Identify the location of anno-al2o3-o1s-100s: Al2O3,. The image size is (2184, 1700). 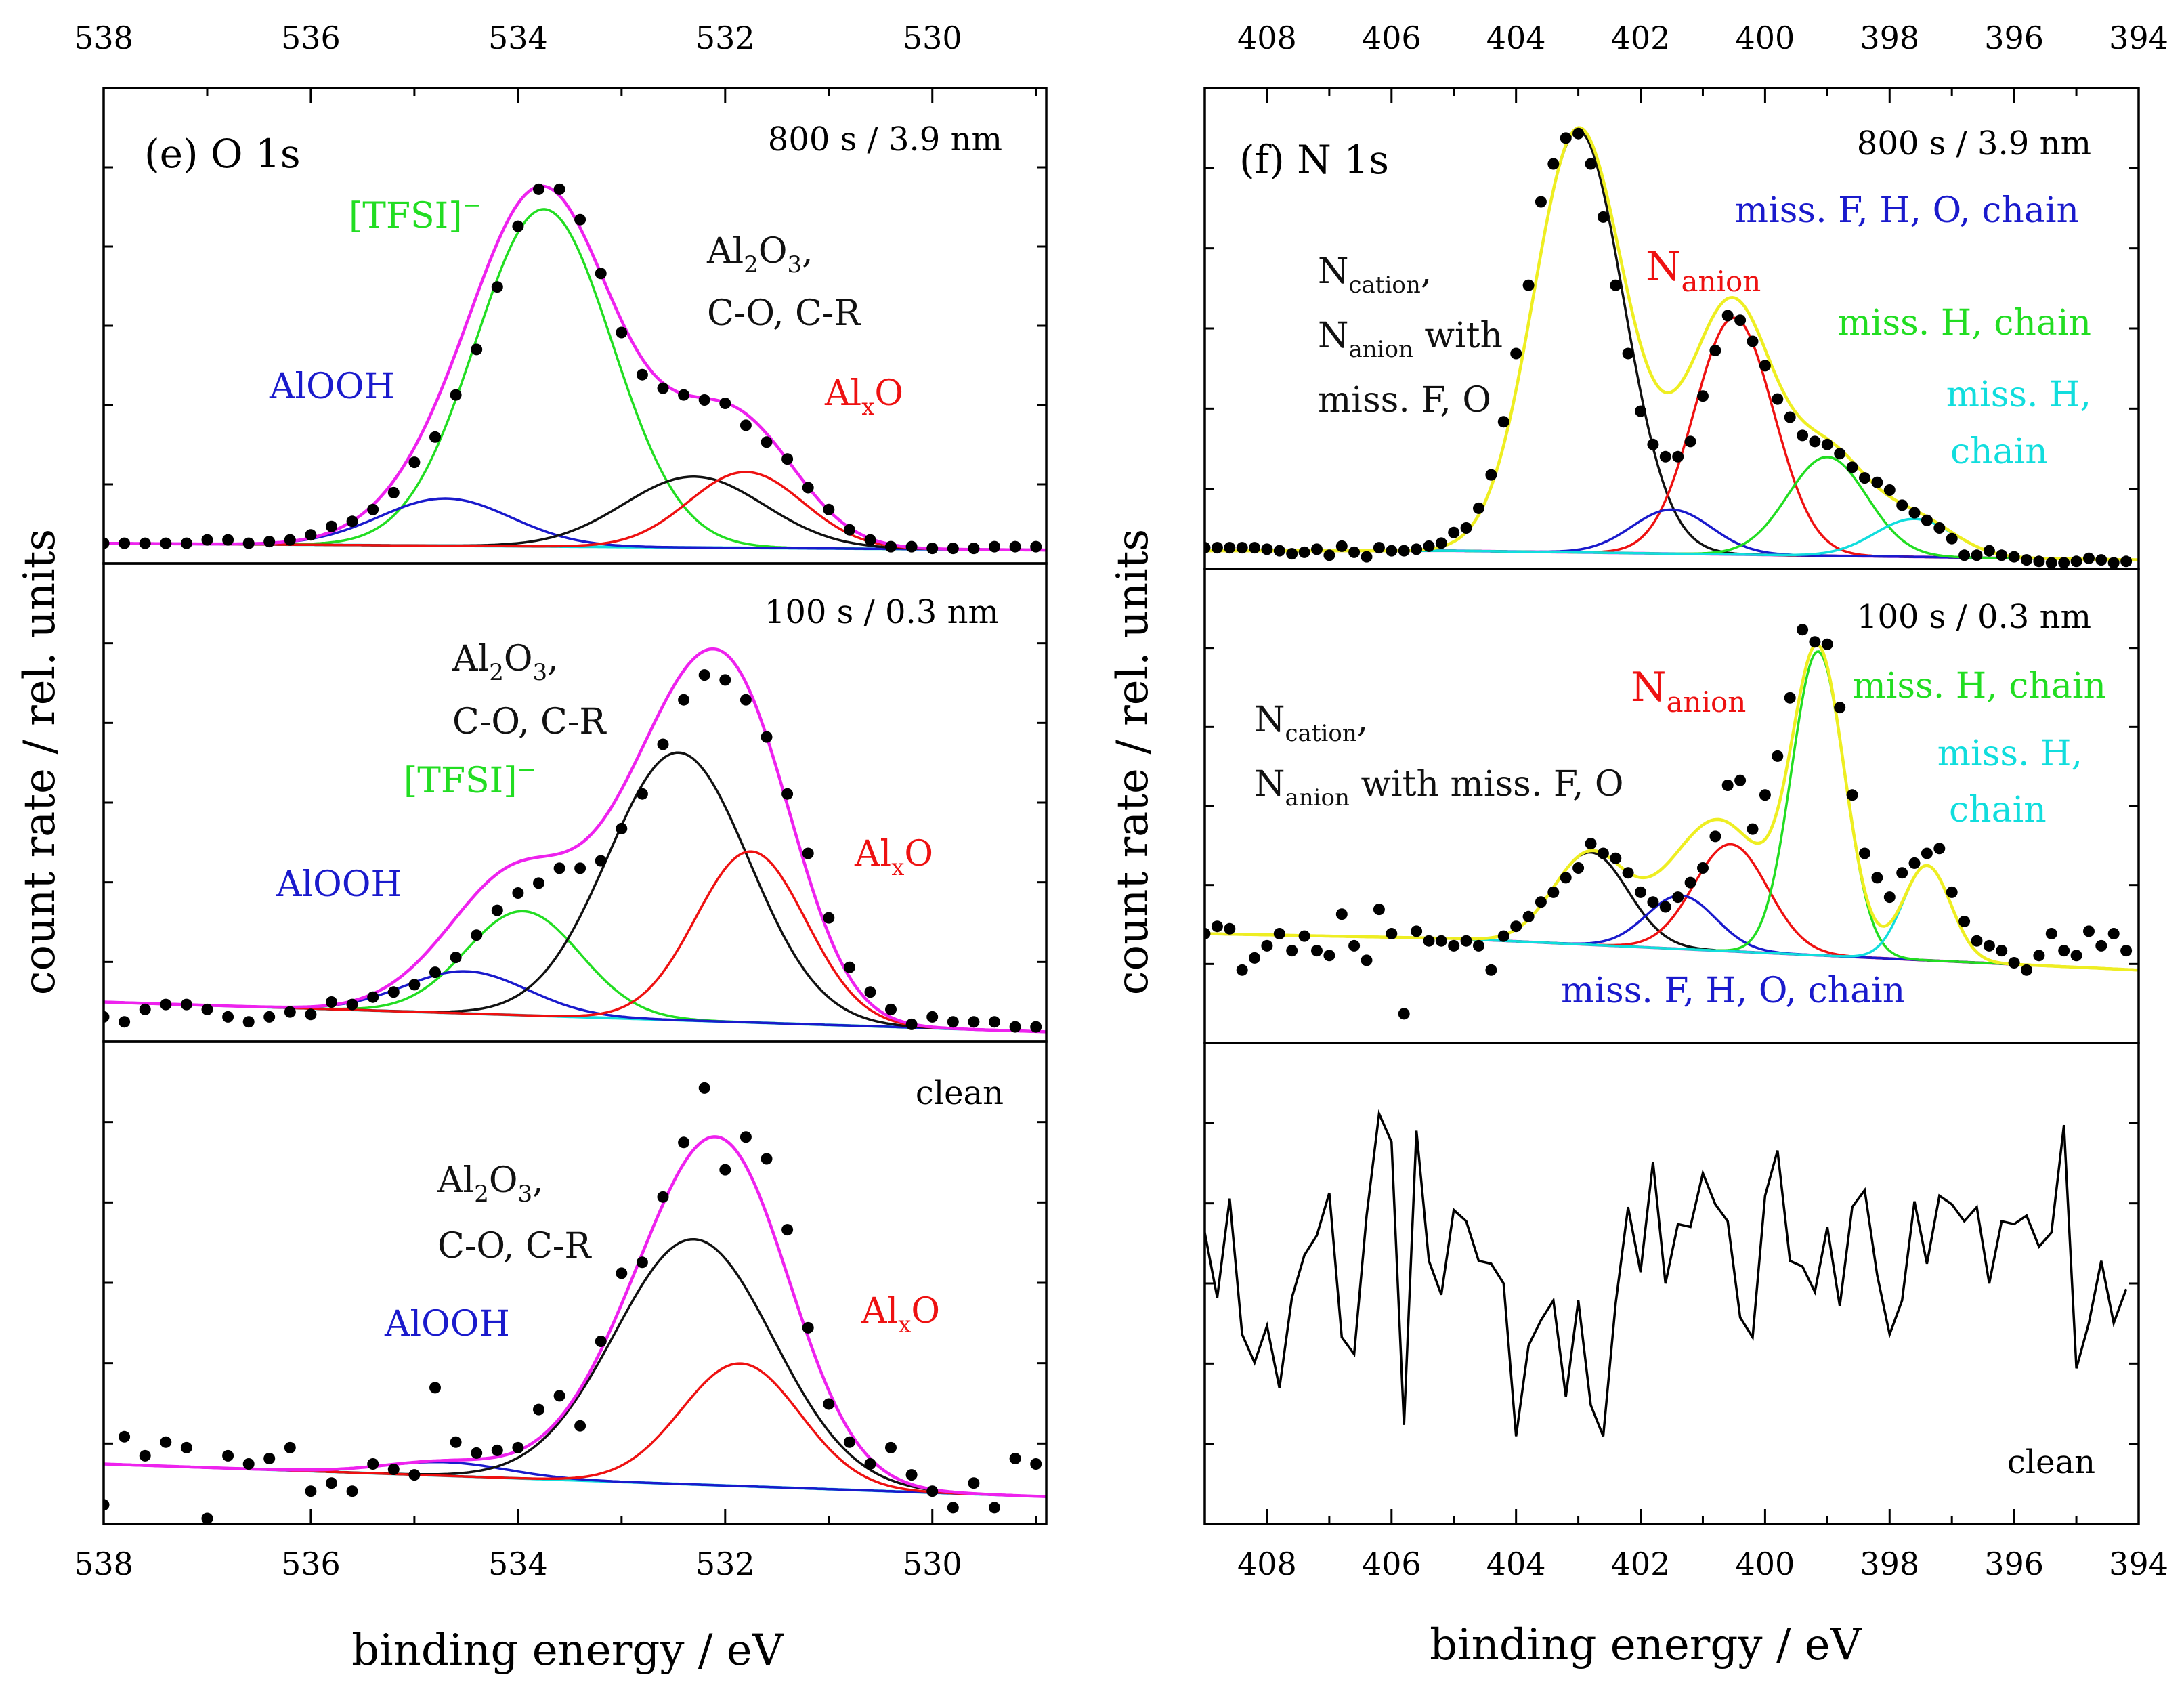
(505, 662).